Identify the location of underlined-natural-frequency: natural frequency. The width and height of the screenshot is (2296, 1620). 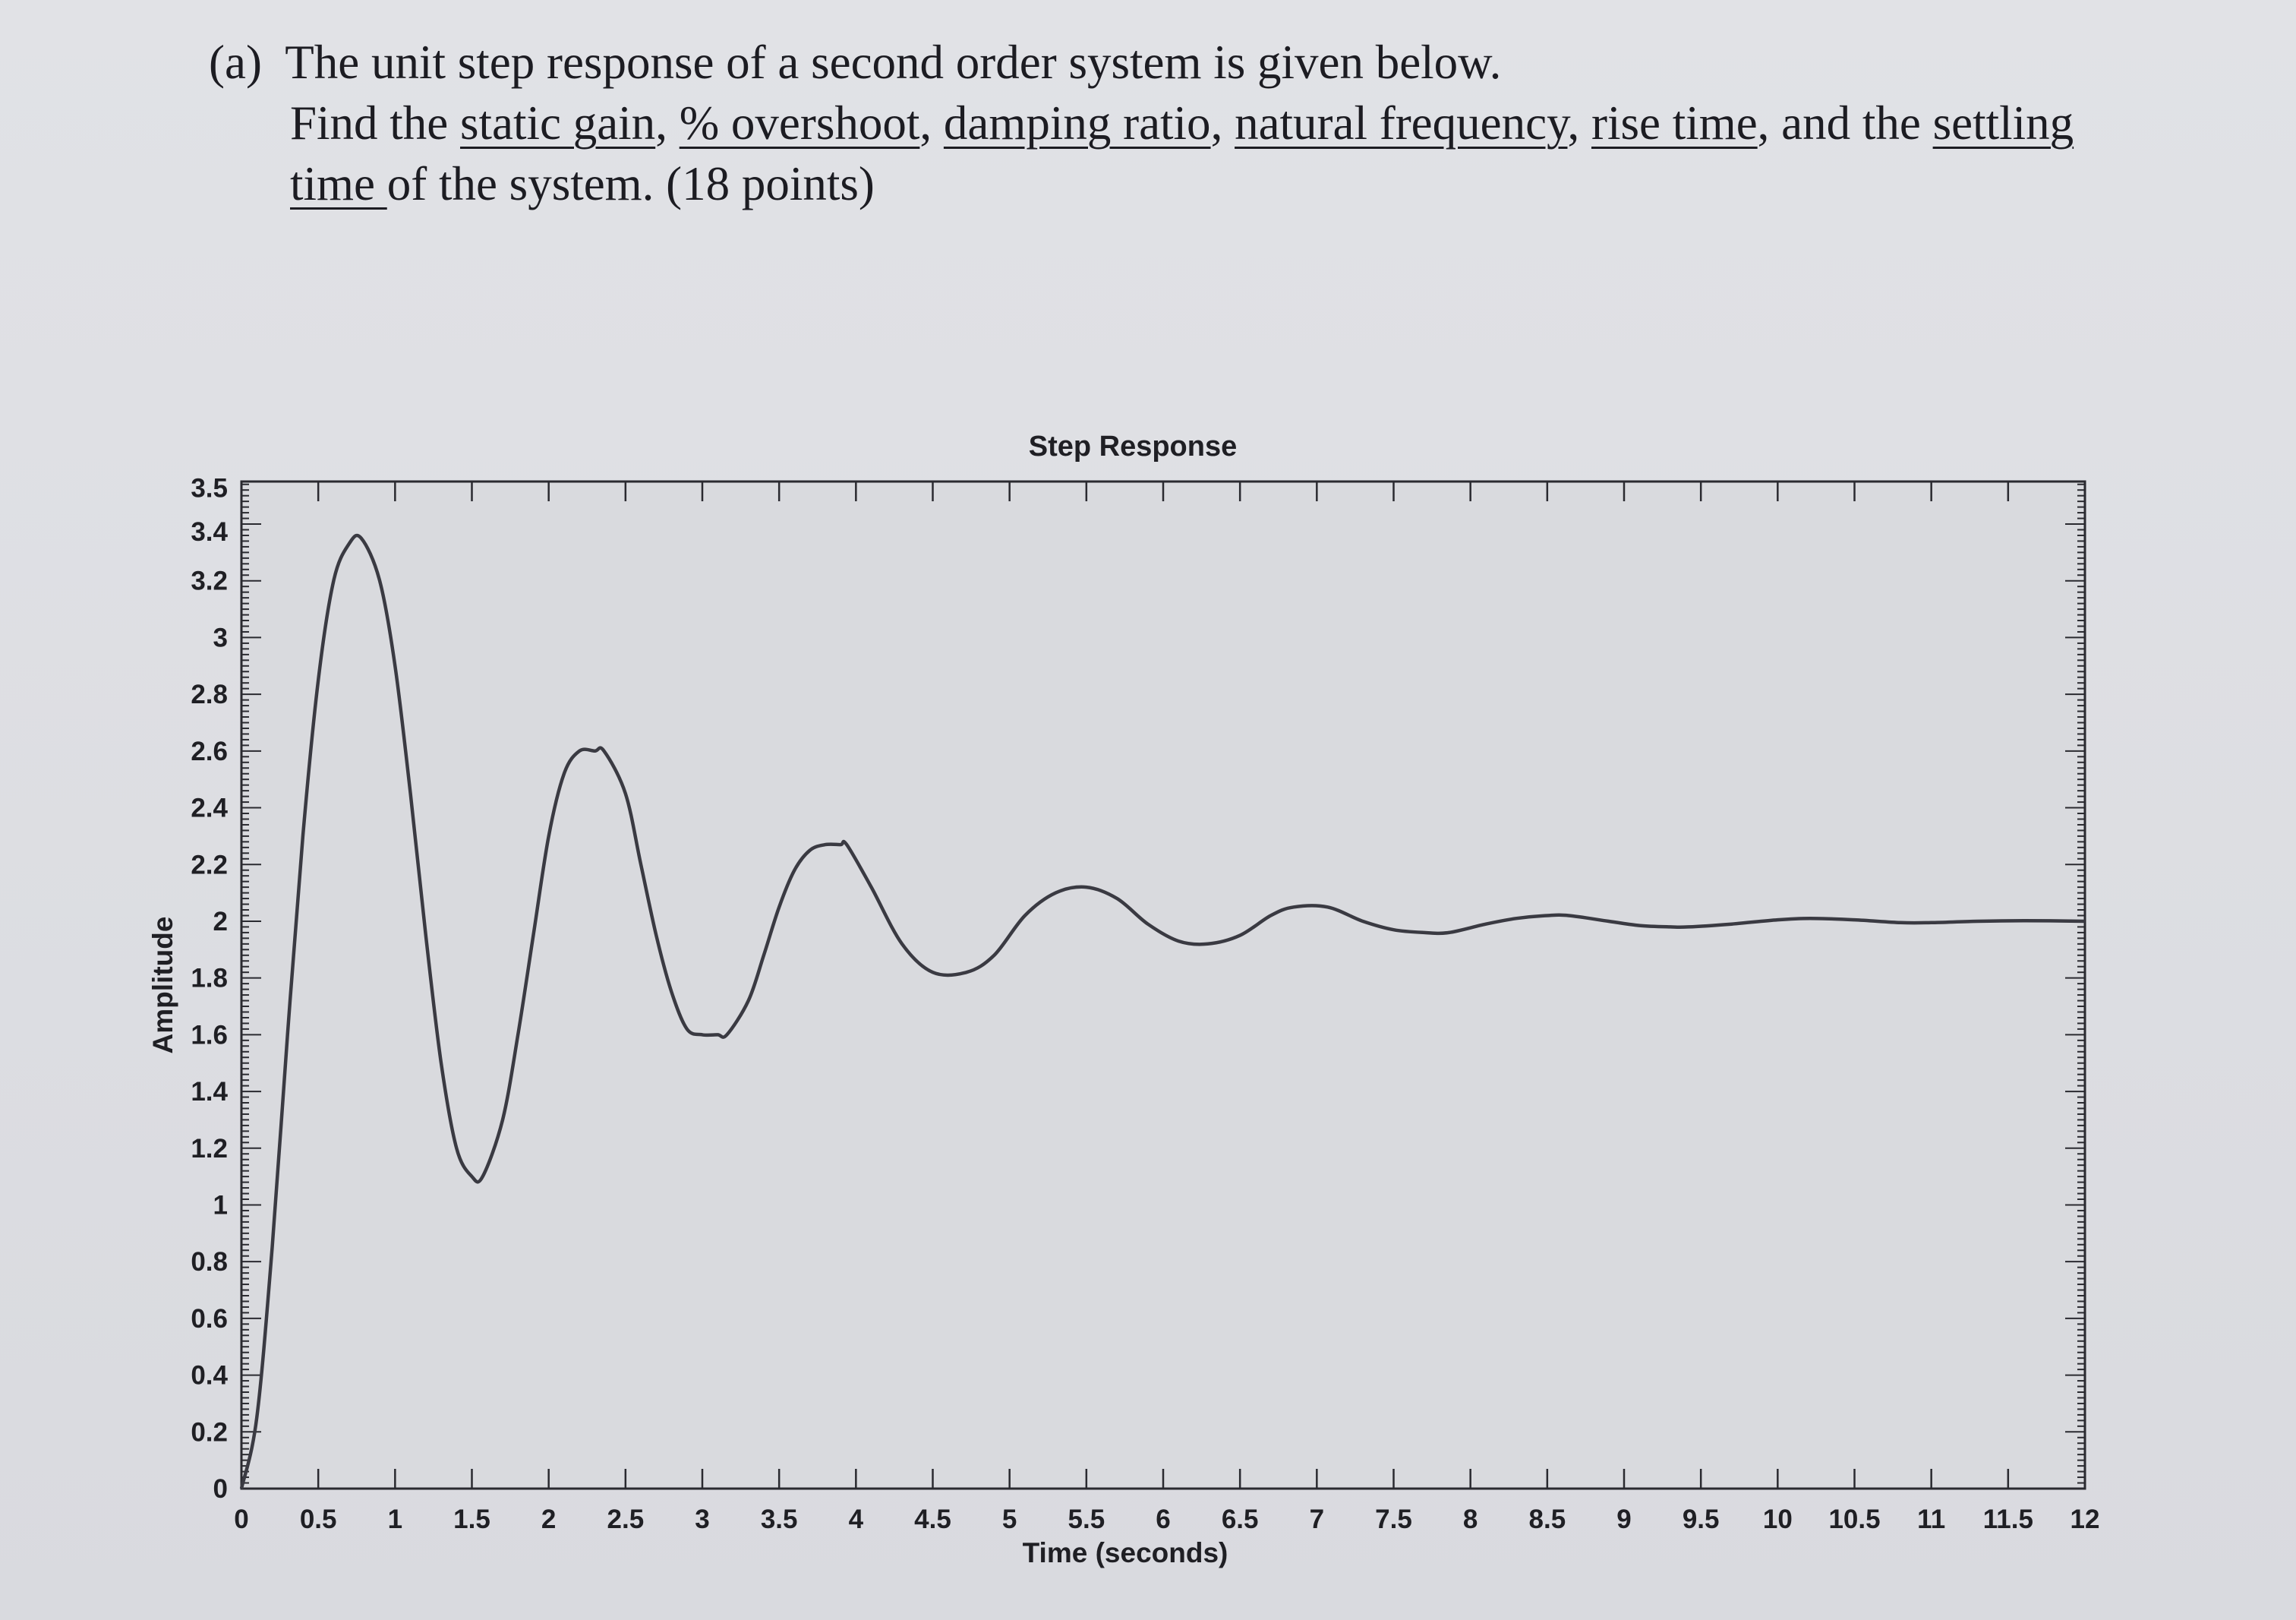
(1402, 123).